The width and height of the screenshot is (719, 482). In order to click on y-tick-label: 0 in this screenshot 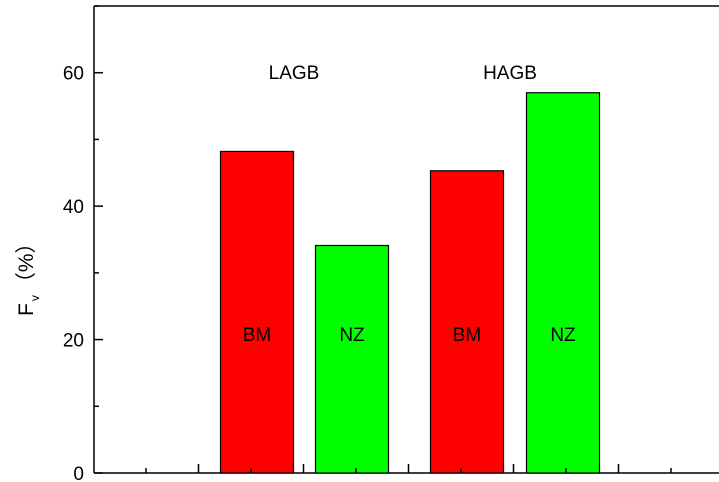, I will do `click(78, 473)`.